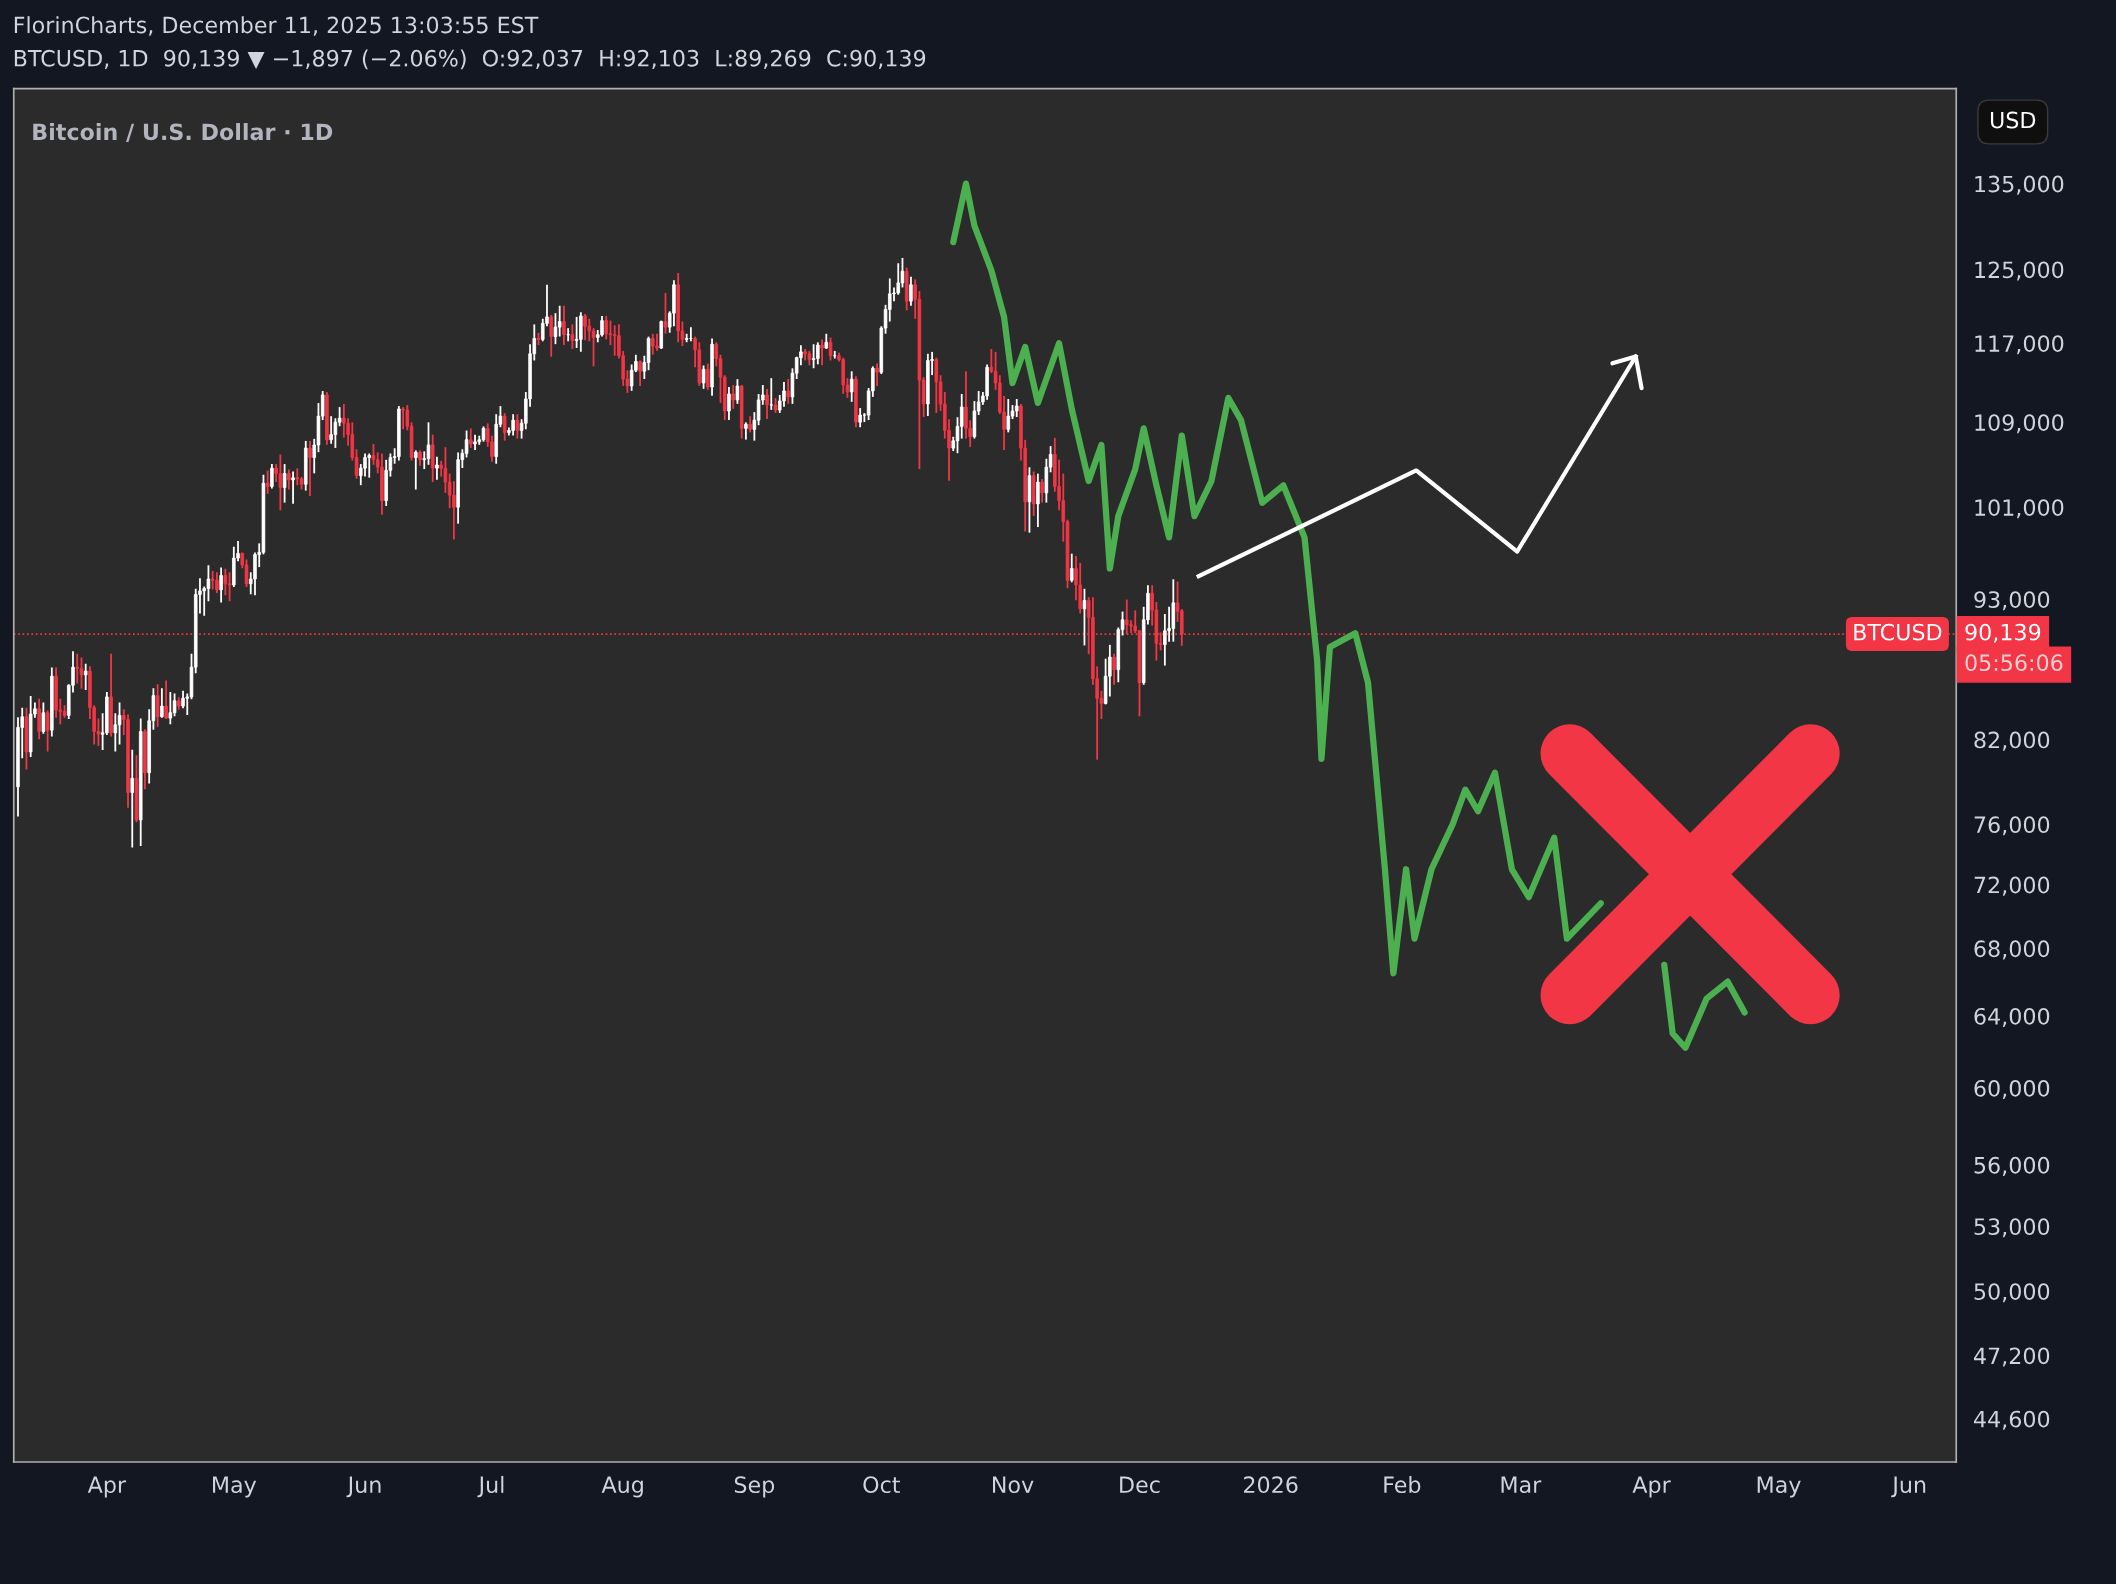 The height and width of the screenshot is (1584, 2116). I want to click on y-tick-label: 64,000, so click(2012, 1017).